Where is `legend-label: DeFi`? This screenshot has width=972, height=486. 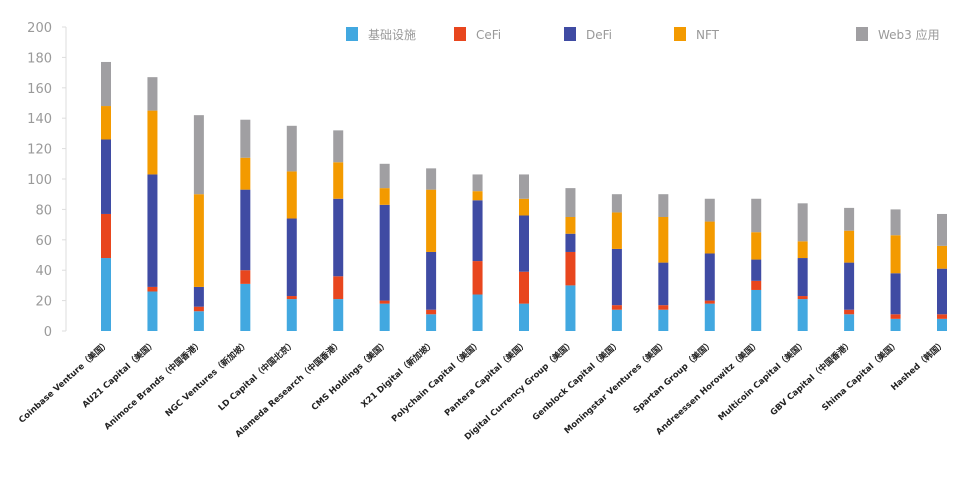
legend-label: DeFi is located at coordinates (599, 35).